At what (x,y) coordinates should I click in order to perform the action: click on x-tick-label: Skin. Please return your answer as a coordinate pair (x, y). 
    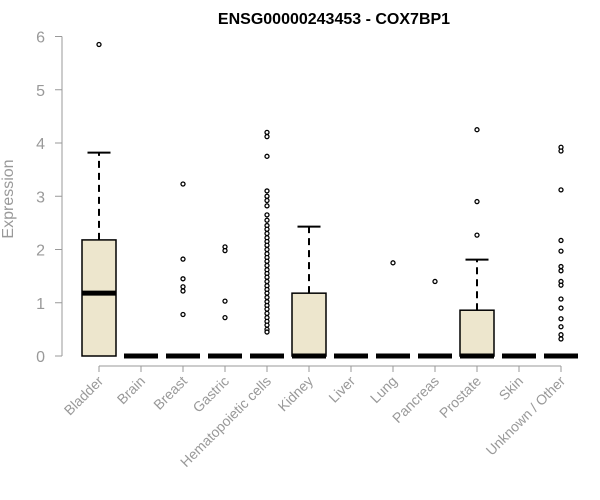
    Looking at the image, I should click on (511, 388).